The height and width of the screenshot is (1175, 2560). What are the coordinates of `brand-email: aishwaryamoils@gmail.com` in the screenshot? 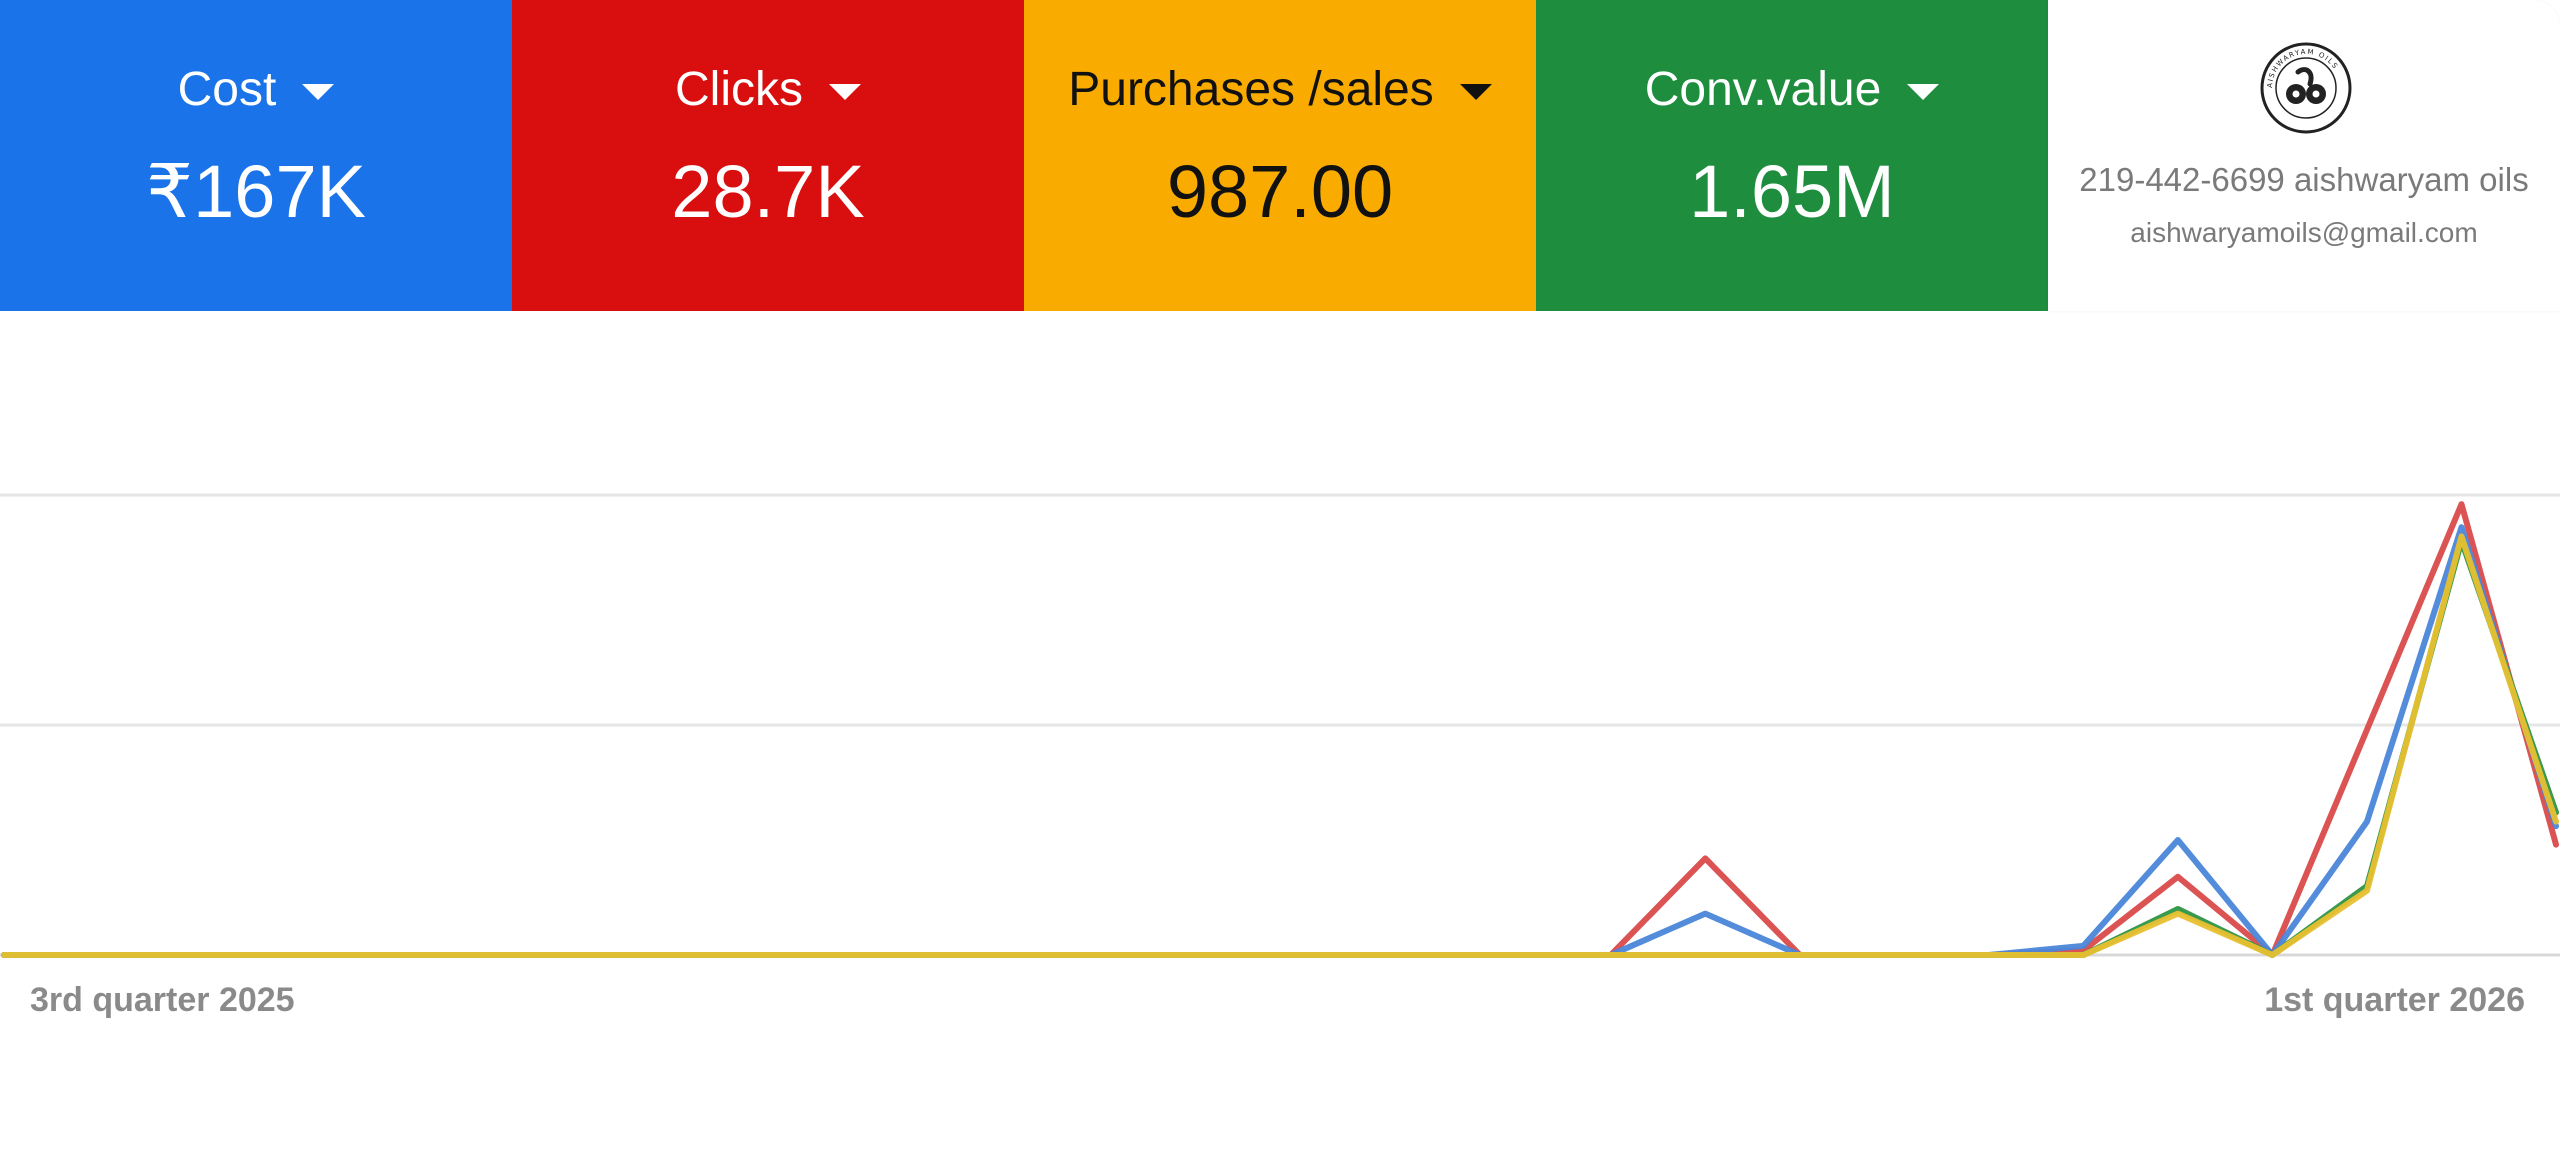 It's located at (2304, 232).